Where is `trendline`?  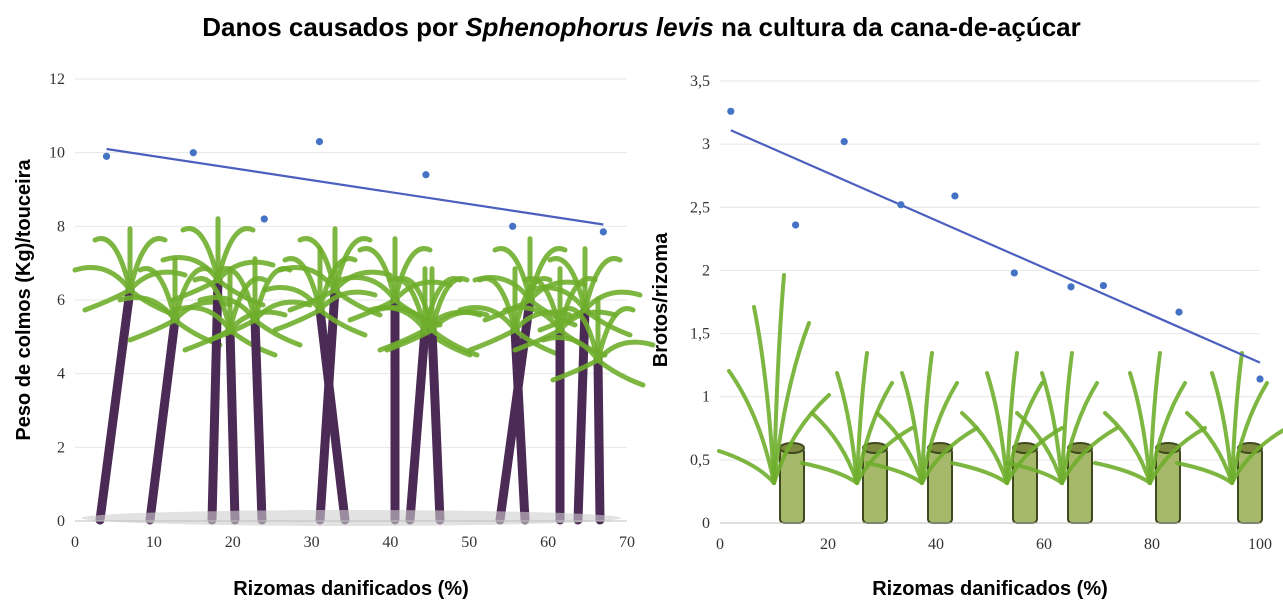 trendline is located at coordinates (355, 186).